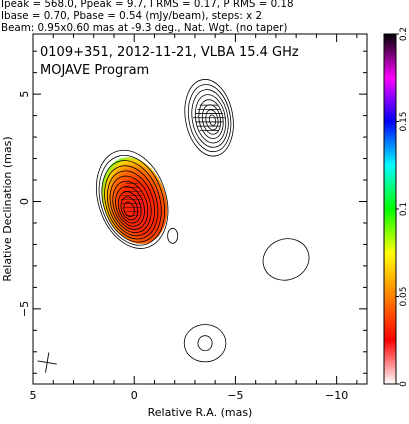 Image resolution: width=409 pixels, height=424 pixels. What do you see at coordinates (94, 70) in the screenshot?
I see `chart-subtitle: MOJAVE Program` at bounding box center [94, 70].